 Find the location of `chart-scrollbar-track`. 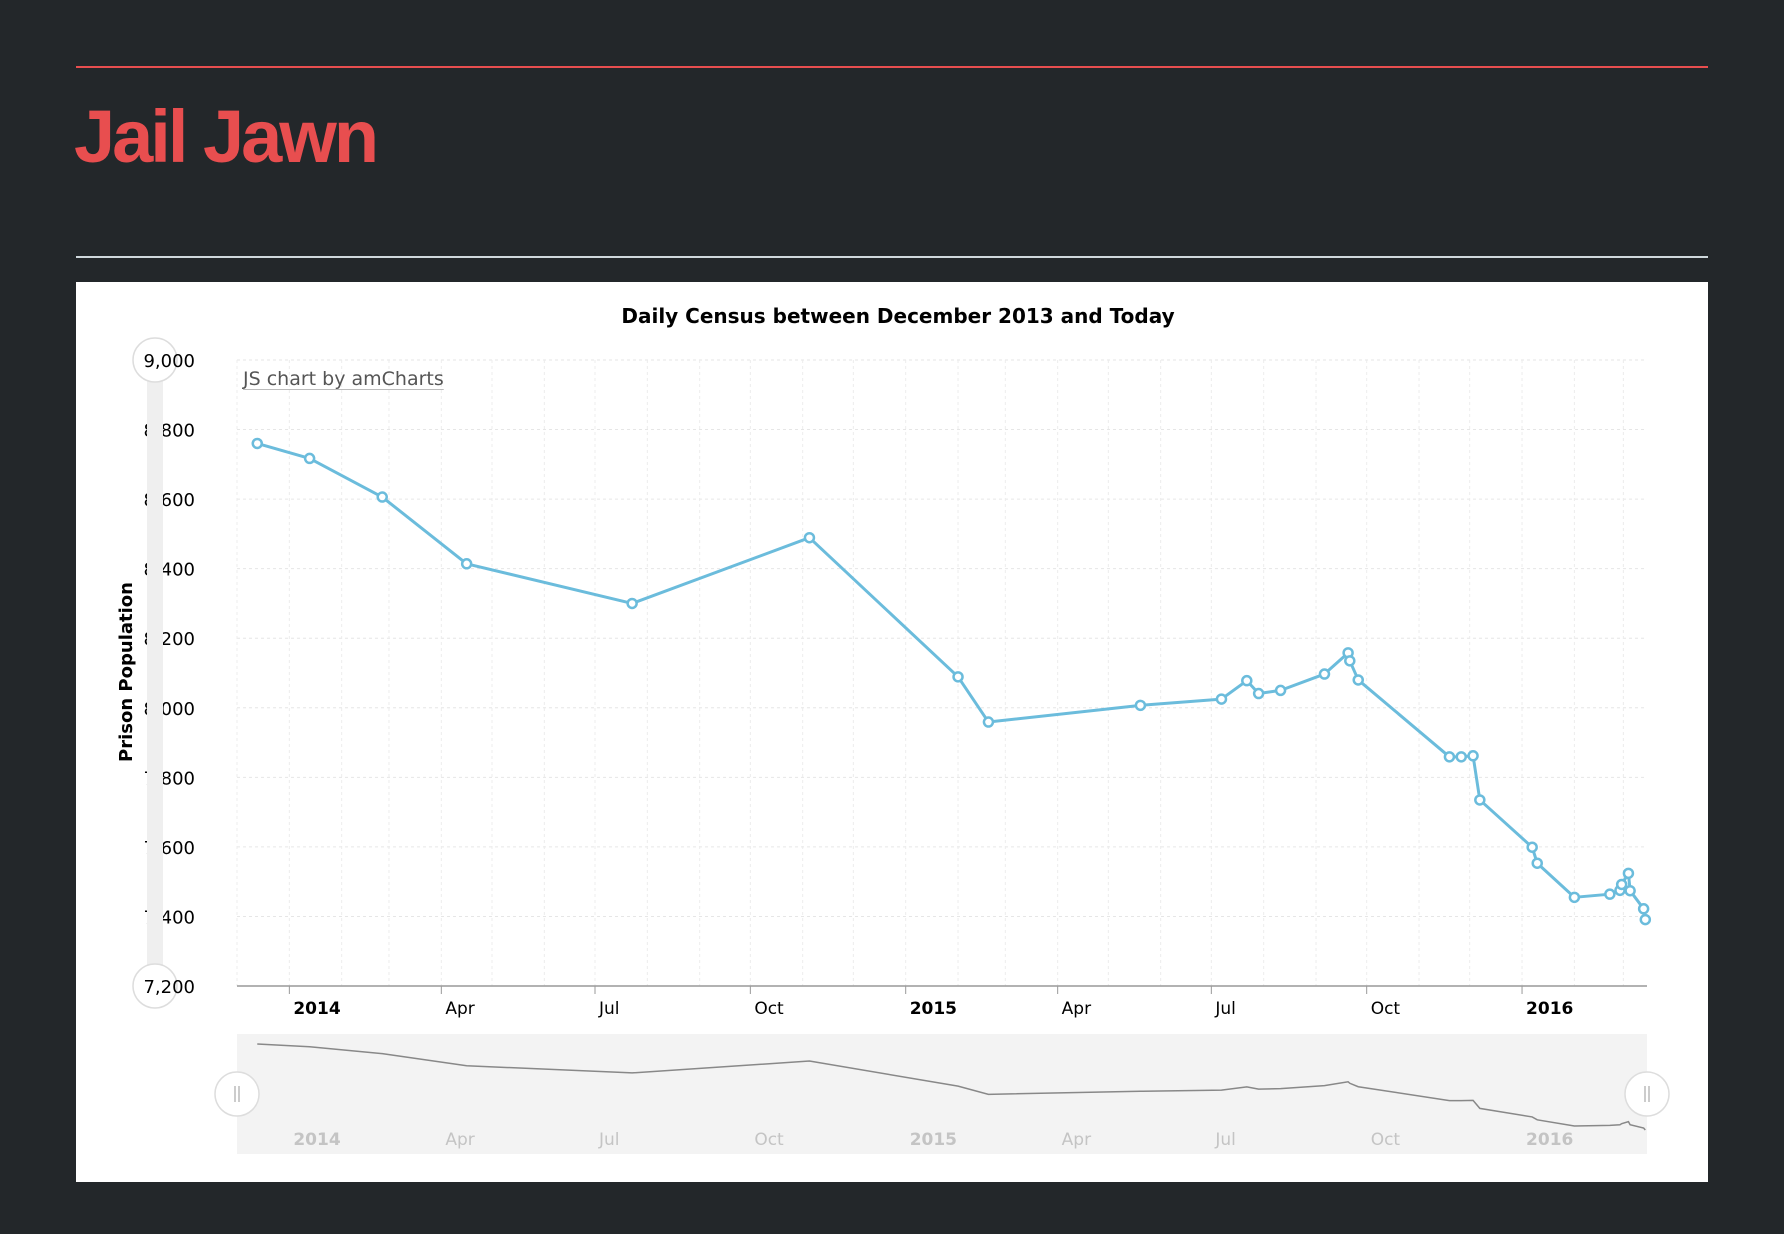

chart-scrollbar-track is located at coordinates (942, 1094).